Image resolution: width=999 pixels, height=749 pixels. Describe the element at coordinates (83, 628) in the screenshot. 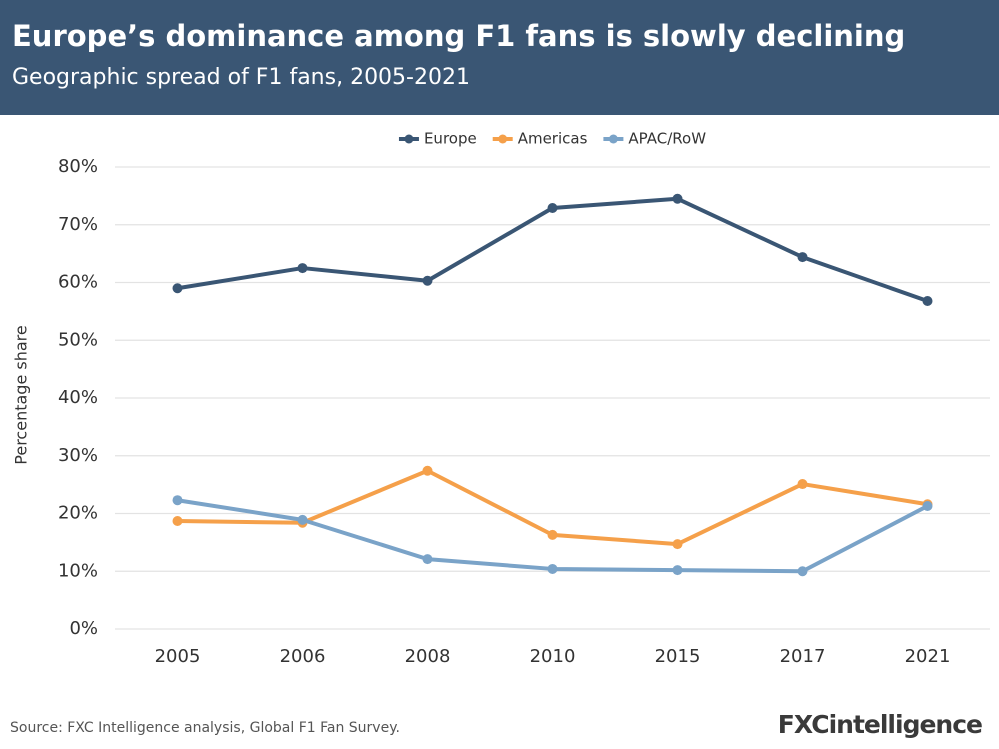

I see `y-tick-label: 0%` at that location.